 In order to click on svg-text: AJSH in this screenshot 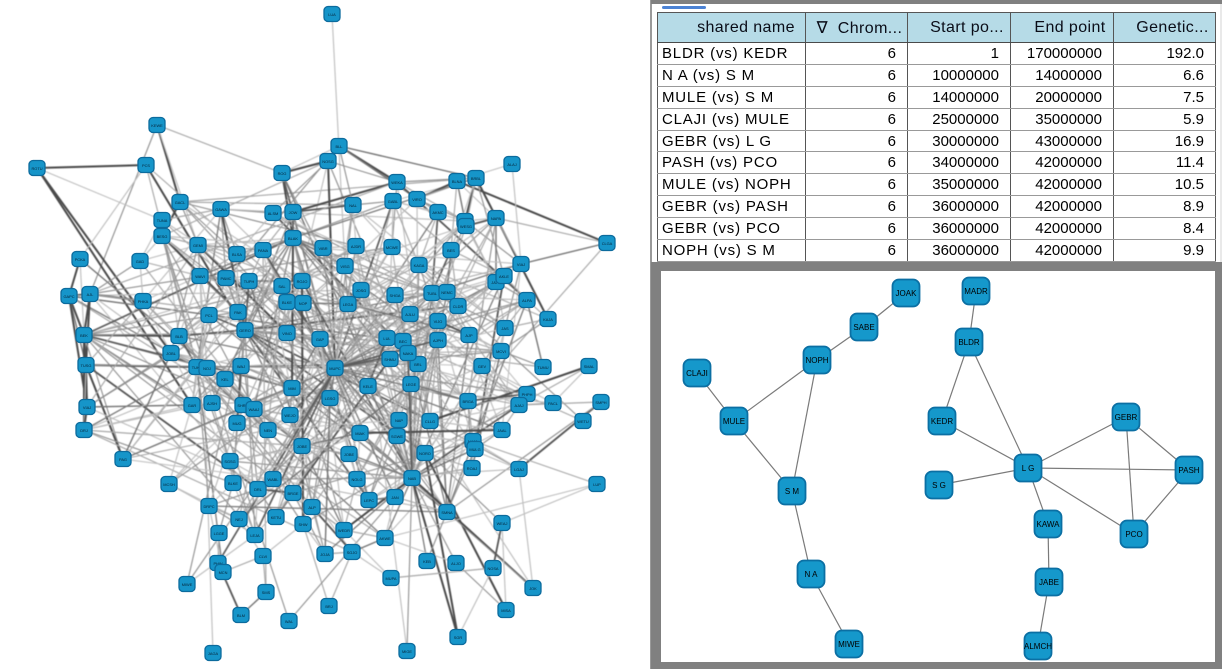, I will do `click(212, 403)`.